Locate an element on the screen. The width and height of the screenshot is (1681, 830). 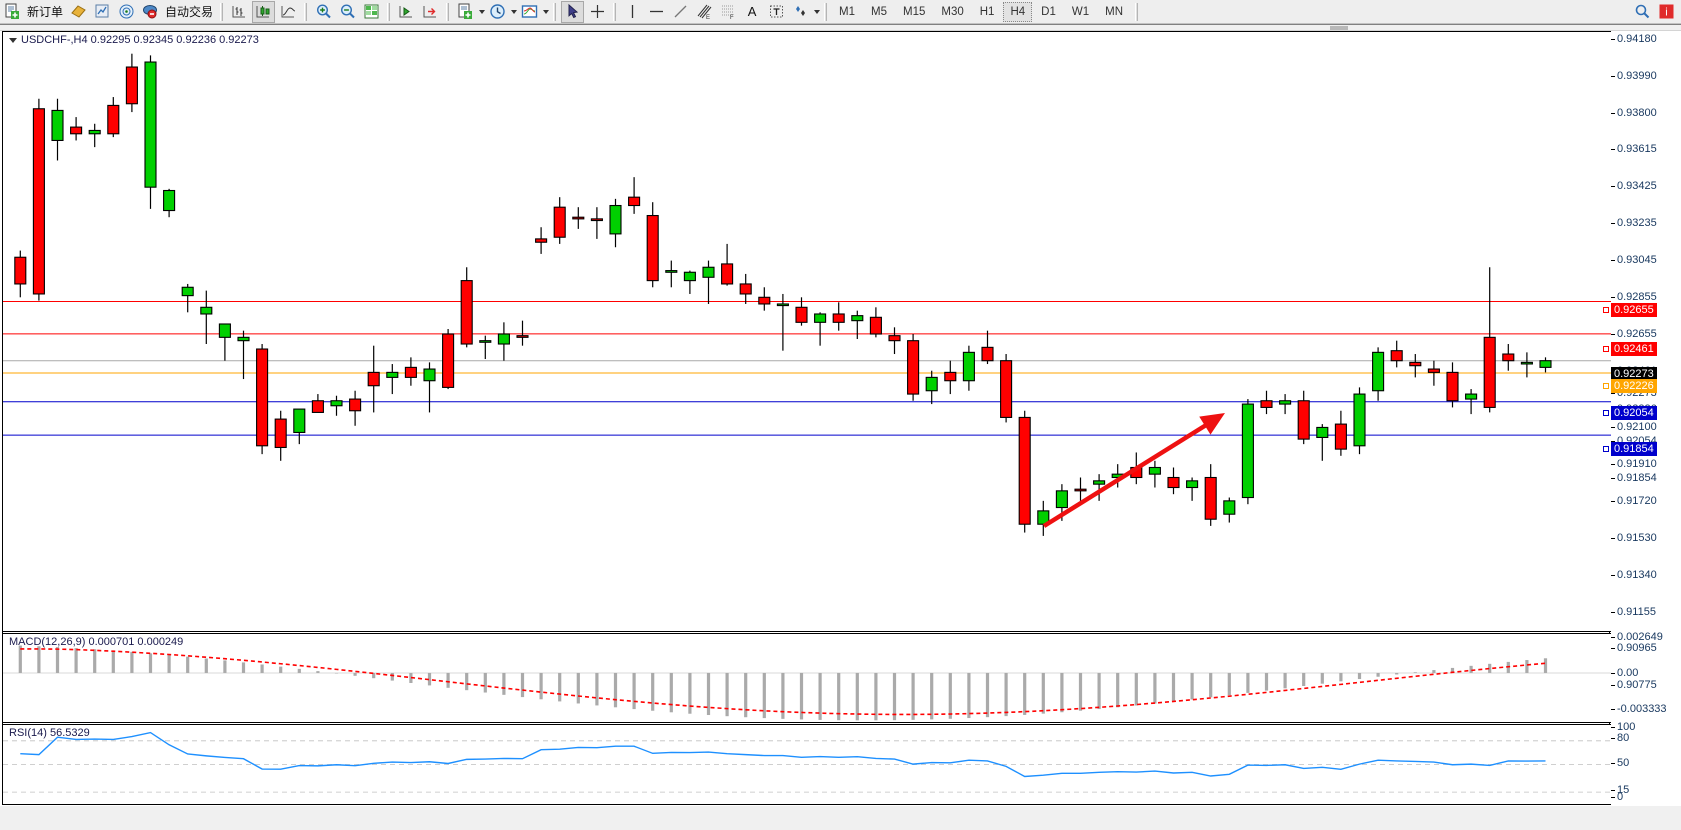
timeframe-w1: W1 is located at coordinates (1080, 11).